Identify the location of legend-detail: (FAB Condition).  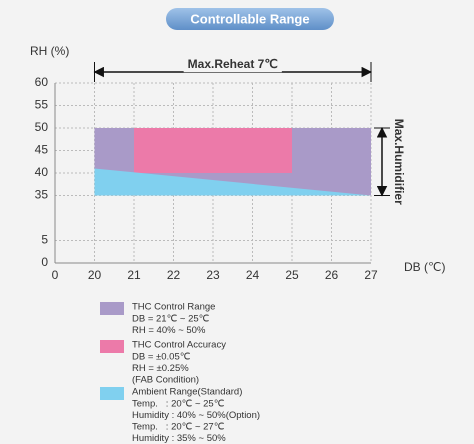
(165, 380).